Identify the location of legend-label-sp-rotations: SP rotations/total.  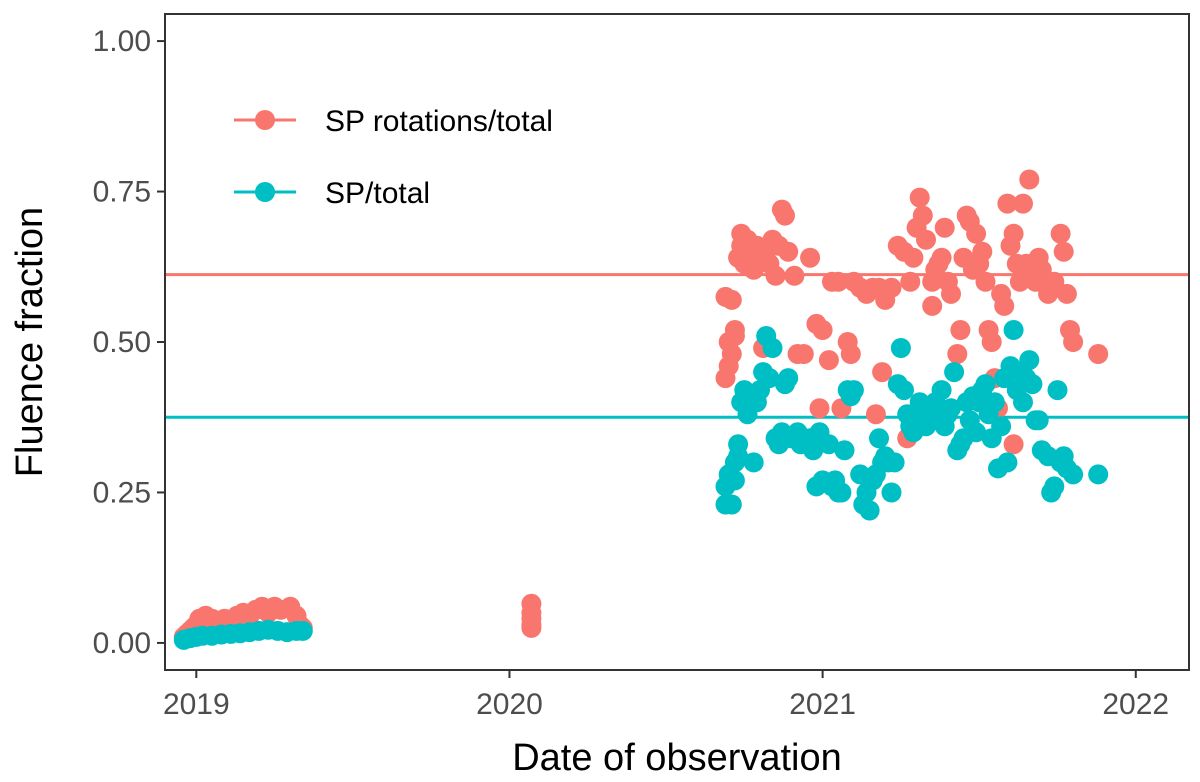
(439, 121).